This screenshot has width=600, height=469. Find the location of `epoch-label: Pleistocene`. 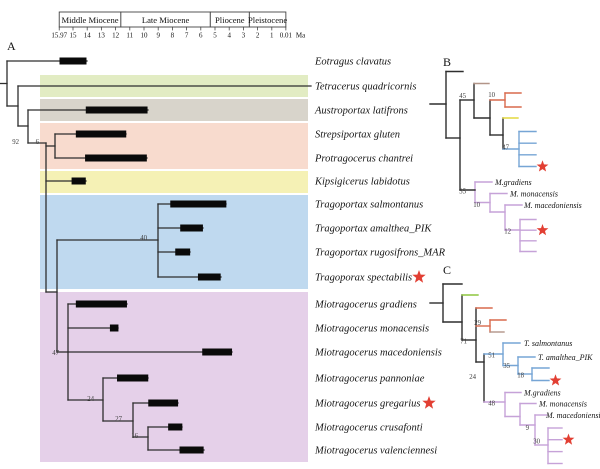

epoch-label: Pleistocene is located at coordinates (267, 20).